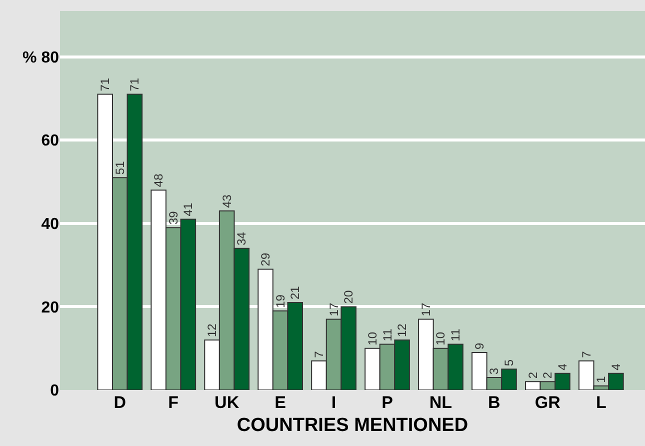 This screenshot has width=645, height=446. What do you see at coordinates (50, 141) in the screenshot?
I see `y-tick-label: 60` at bounding box center [50, 141].